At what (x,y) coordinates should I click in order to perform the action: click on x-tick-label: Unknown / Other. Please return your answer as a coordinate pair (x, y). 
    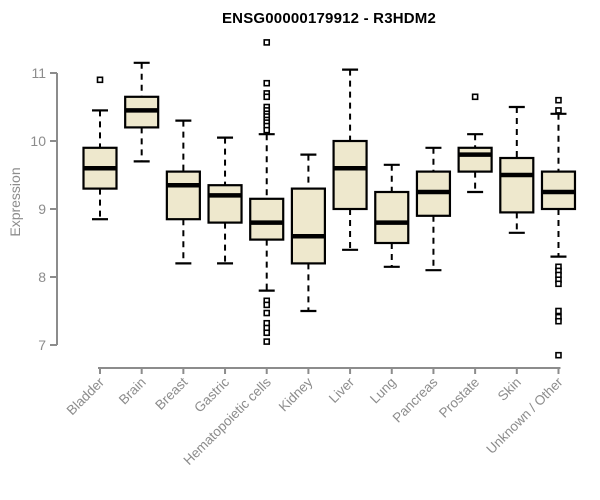
    Looking at the image, I should click on (524, 415).